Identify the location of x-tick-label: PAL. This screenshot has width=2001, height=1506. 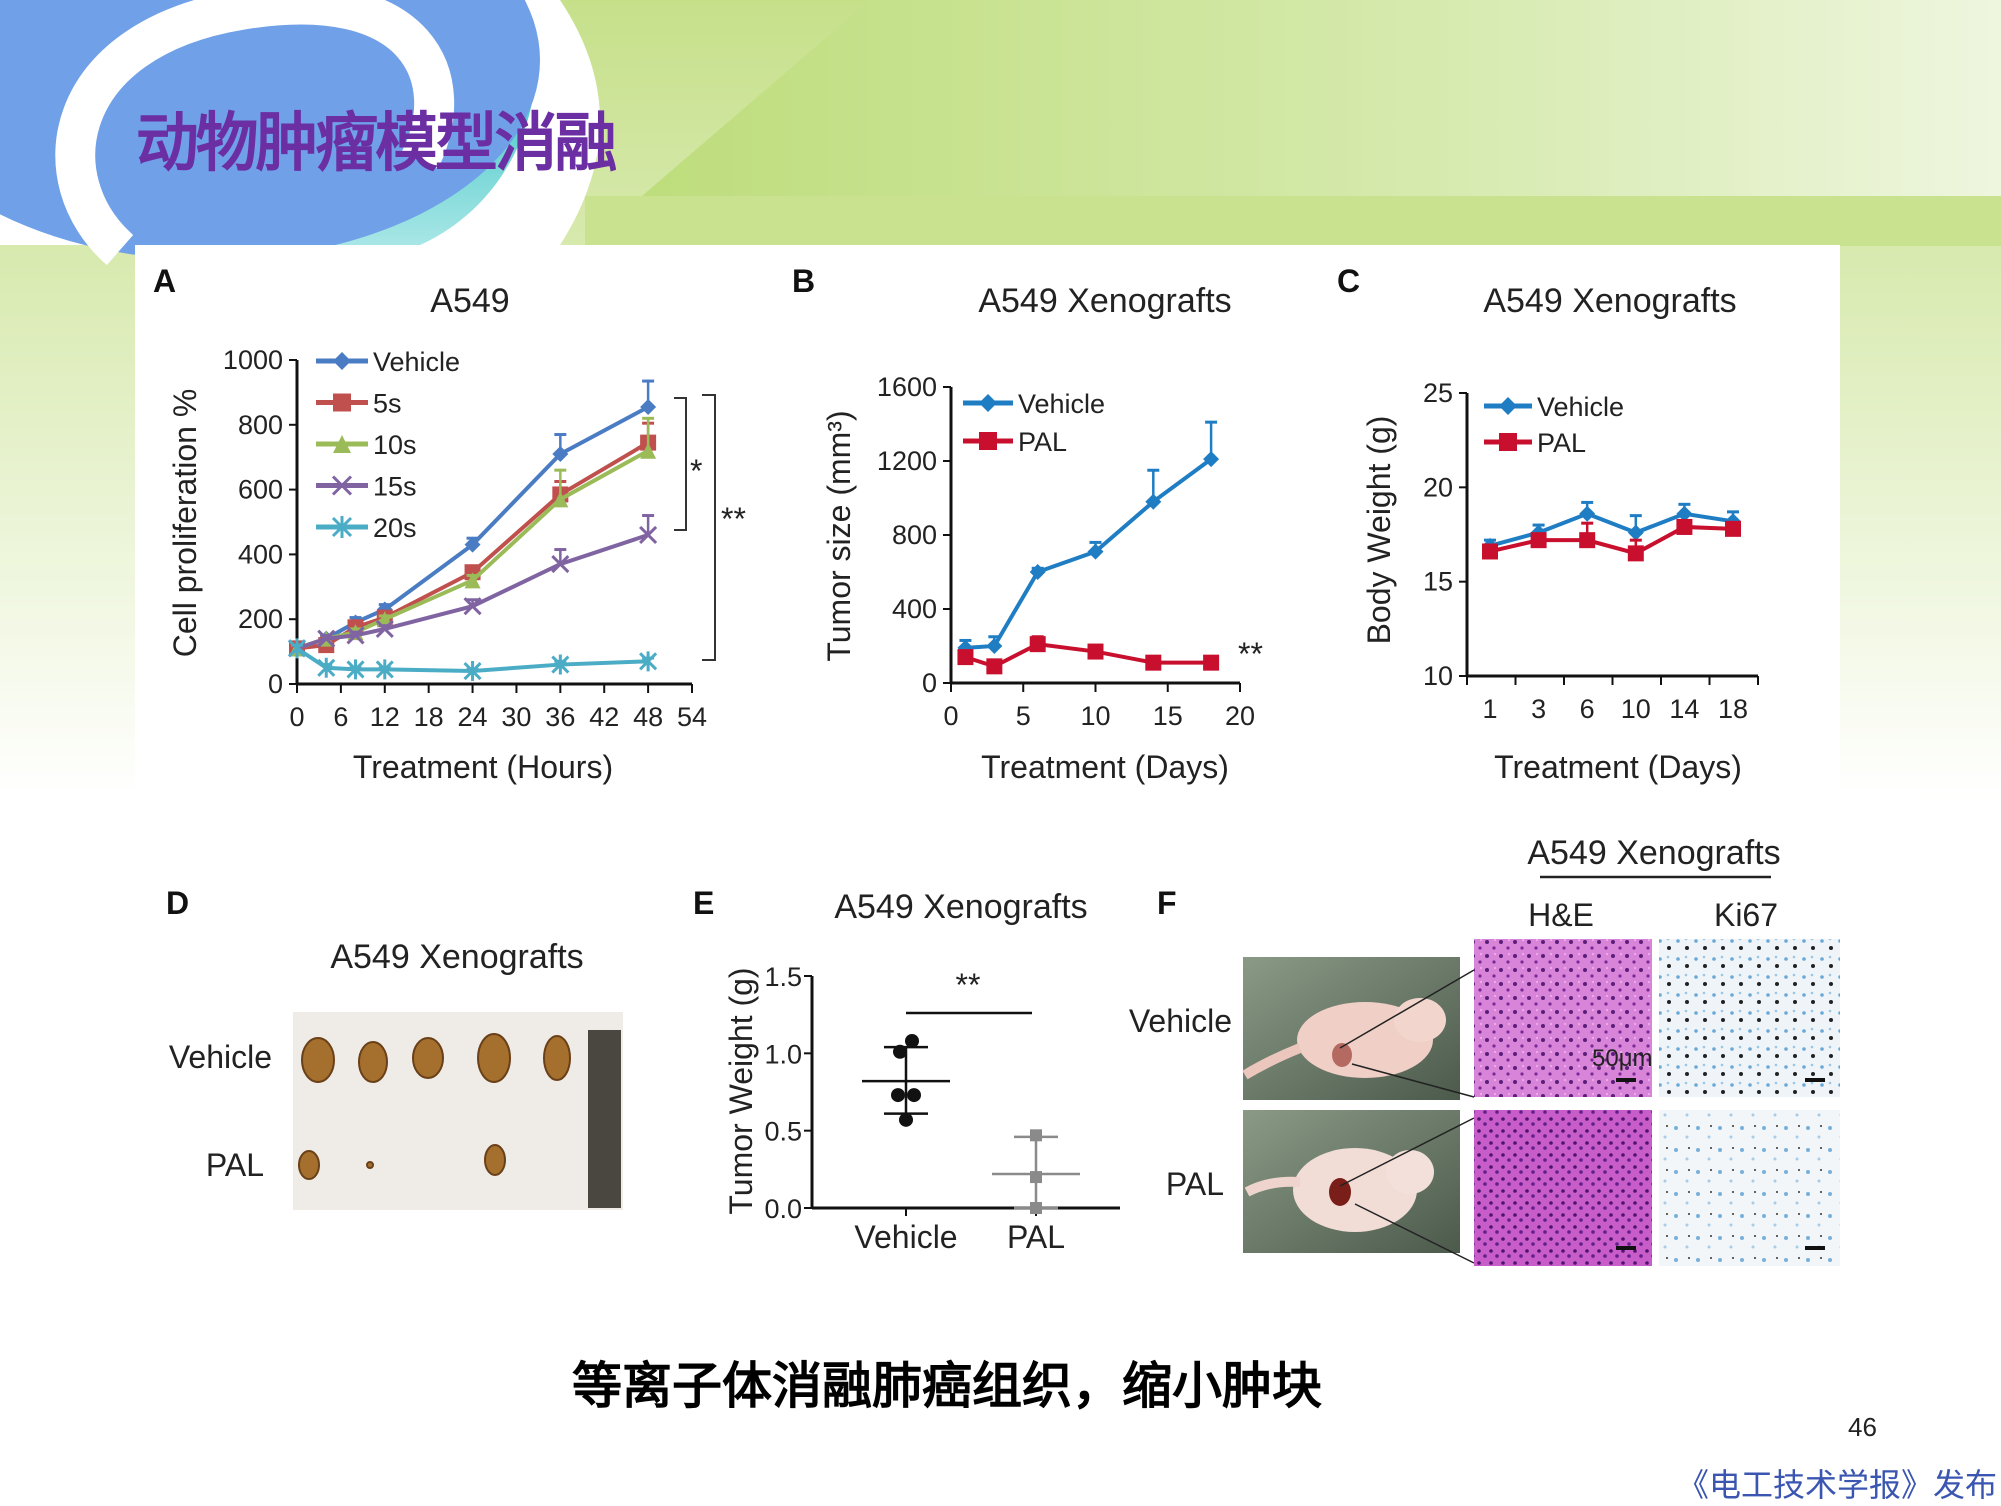
(1036, 1237).